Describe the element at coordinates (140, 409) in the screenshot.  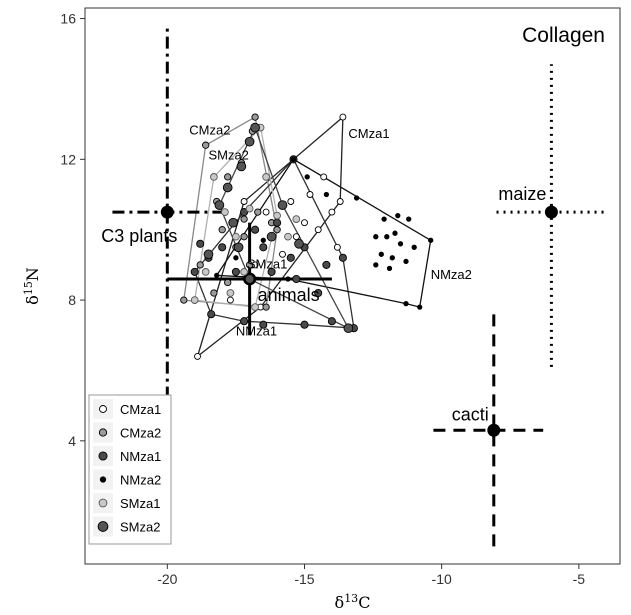
I see `legend-label-cmza1: CMza1` at that location.